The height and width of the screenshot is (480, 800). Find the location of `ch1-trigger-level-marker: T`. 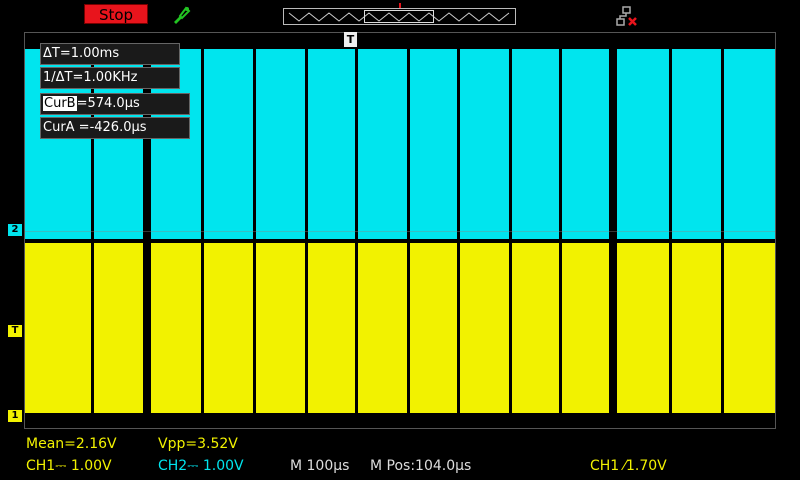

ch1-trigger-level-marker: T is located at coordinates (15, 331).